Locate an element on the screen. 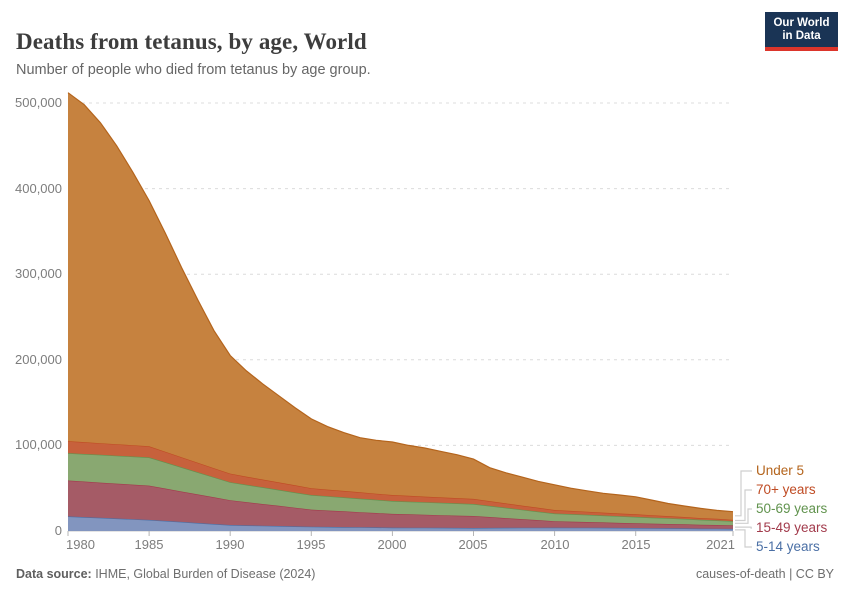 The image size is (850, 600). data-source-text: IHME, Global Burden of Disease (2024) is located at coordinates (203, 574).